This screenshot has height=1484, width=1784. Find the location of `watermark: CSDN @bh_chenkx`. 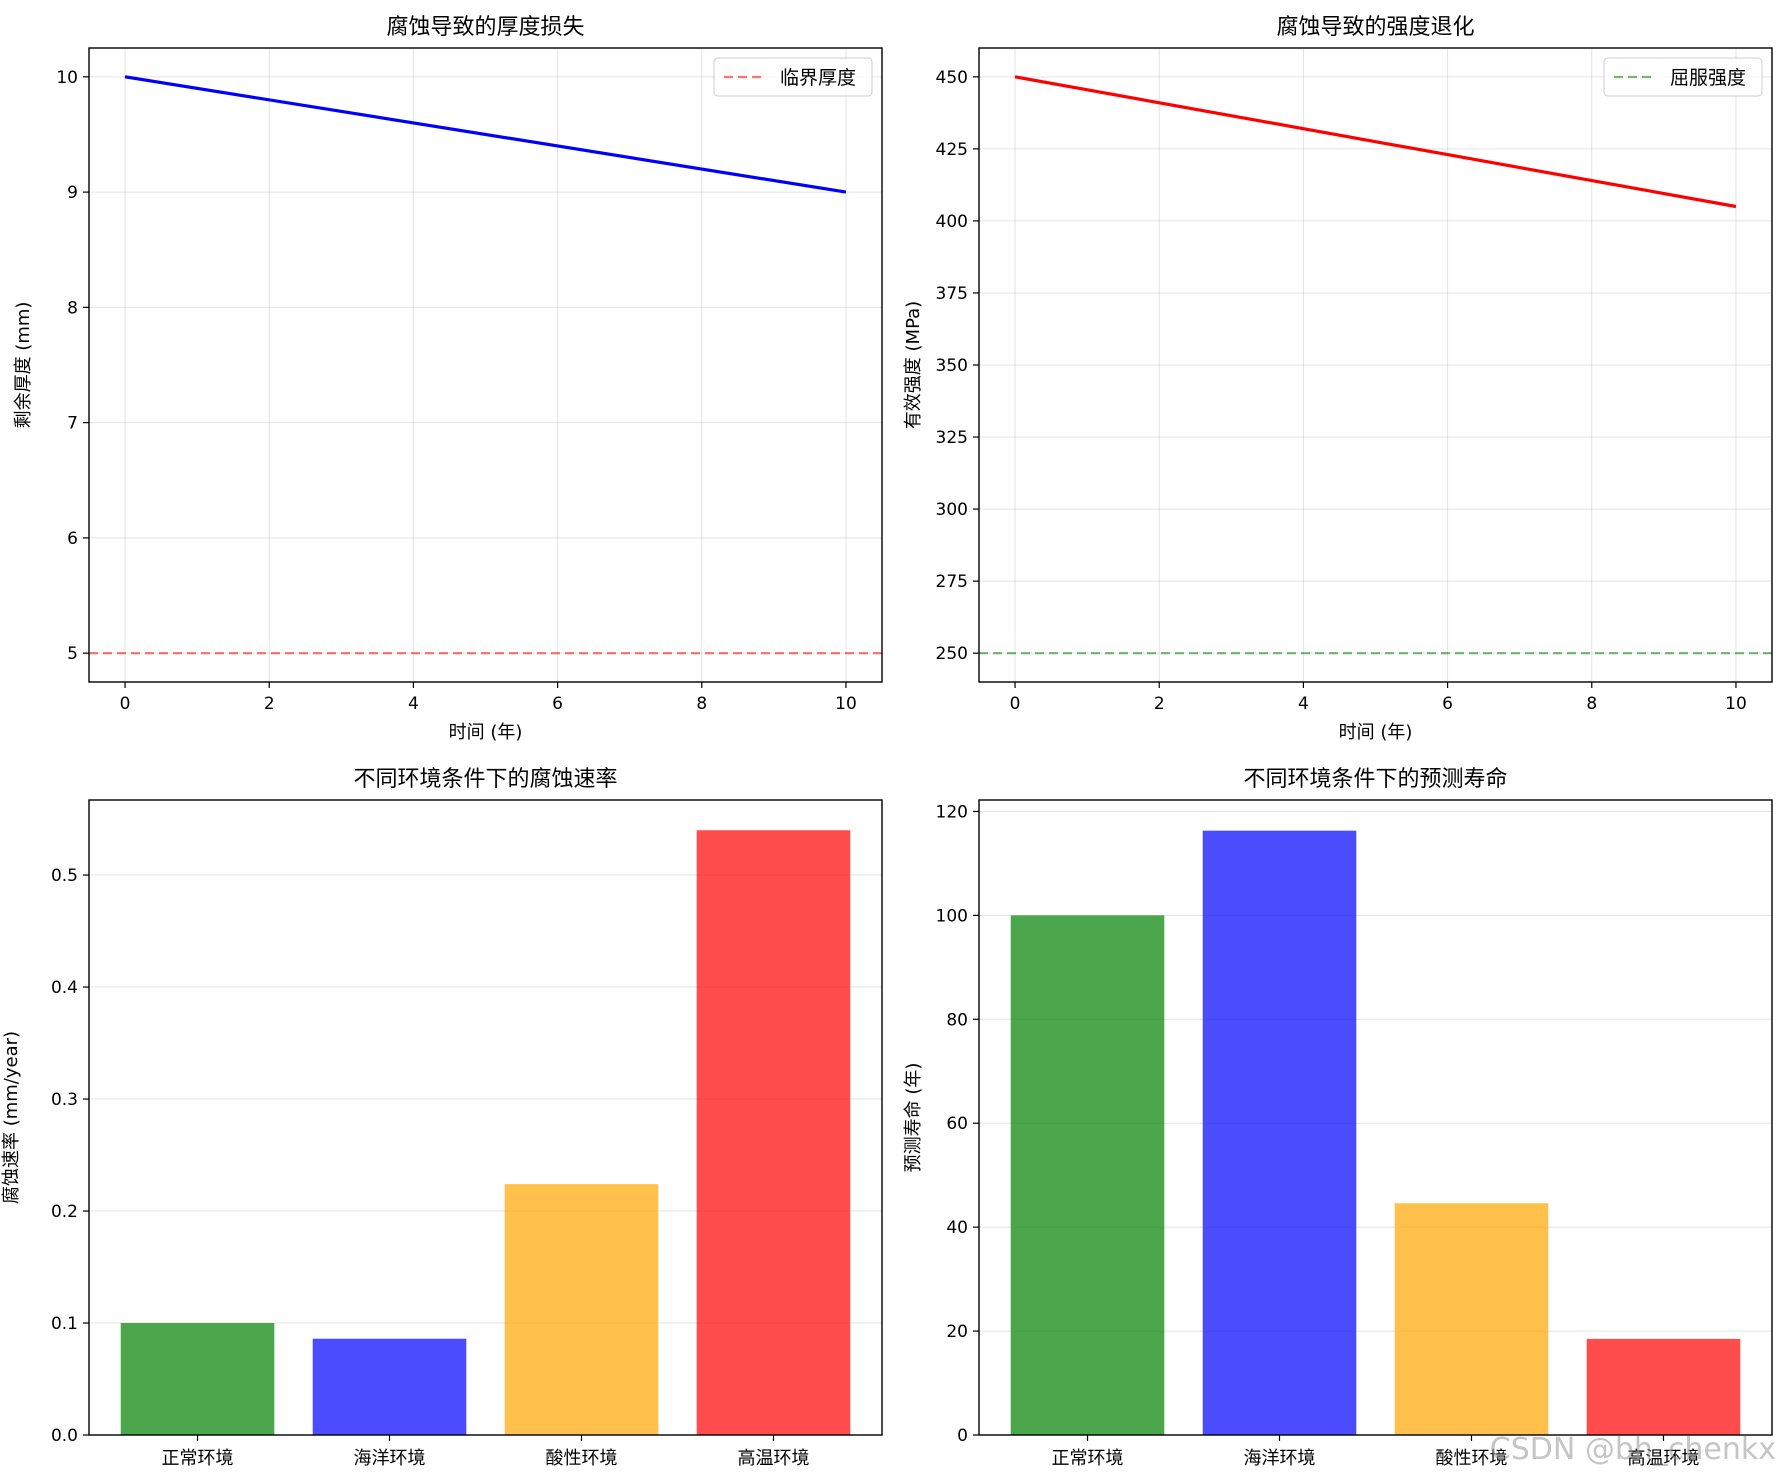

watermark: CSDN @bh_chenkx is located at coordinates (1632, 1449).